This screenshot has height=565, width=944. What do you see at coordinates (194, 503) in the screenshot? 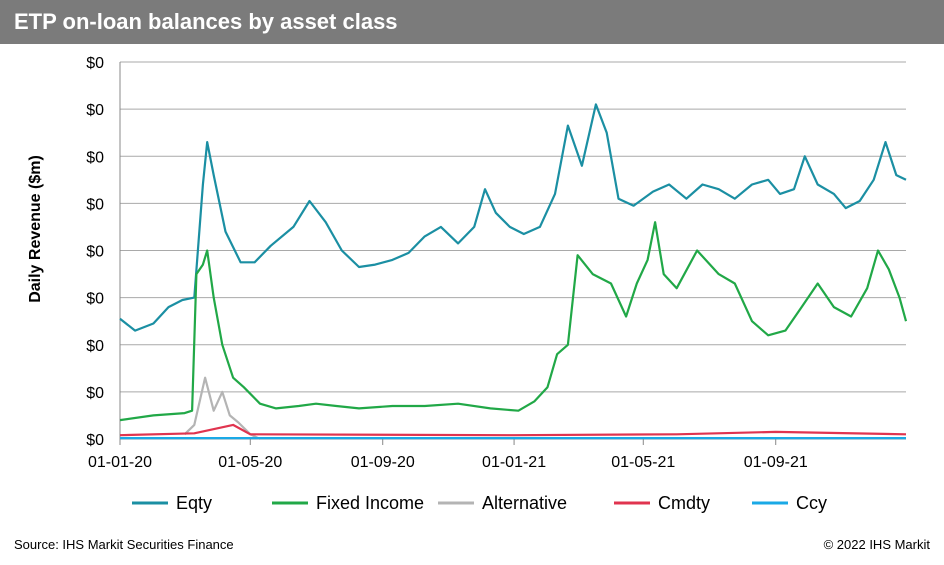
I see `legend-label: Eqty` at bounding box center [194, 503].